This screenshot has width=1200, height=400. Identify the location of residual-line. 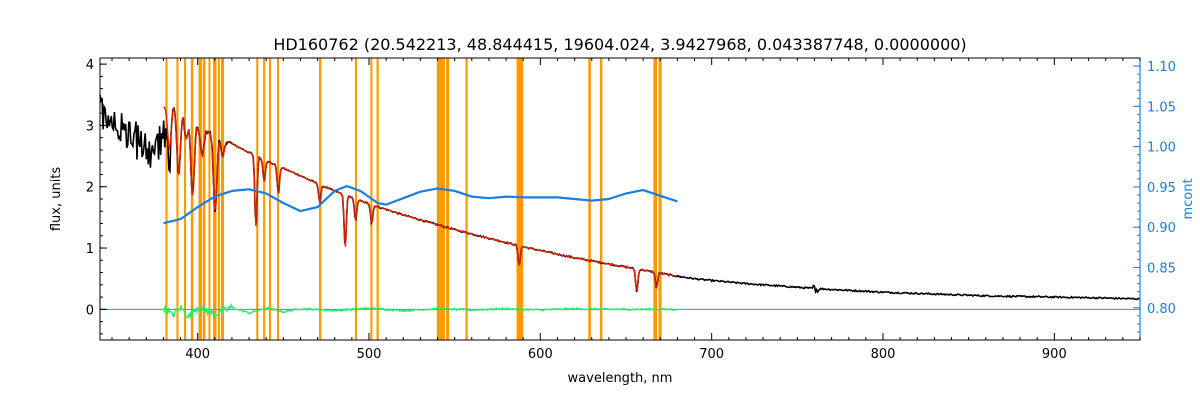
(419, 311).